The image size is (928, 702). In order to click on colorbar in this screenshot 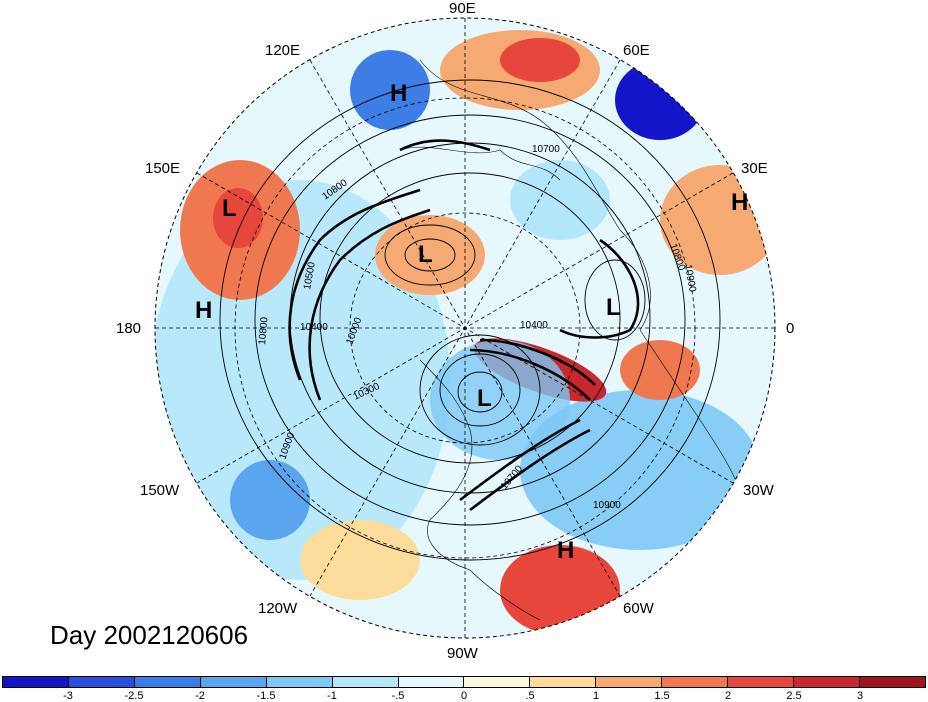, I will do `click(464, 682)`.